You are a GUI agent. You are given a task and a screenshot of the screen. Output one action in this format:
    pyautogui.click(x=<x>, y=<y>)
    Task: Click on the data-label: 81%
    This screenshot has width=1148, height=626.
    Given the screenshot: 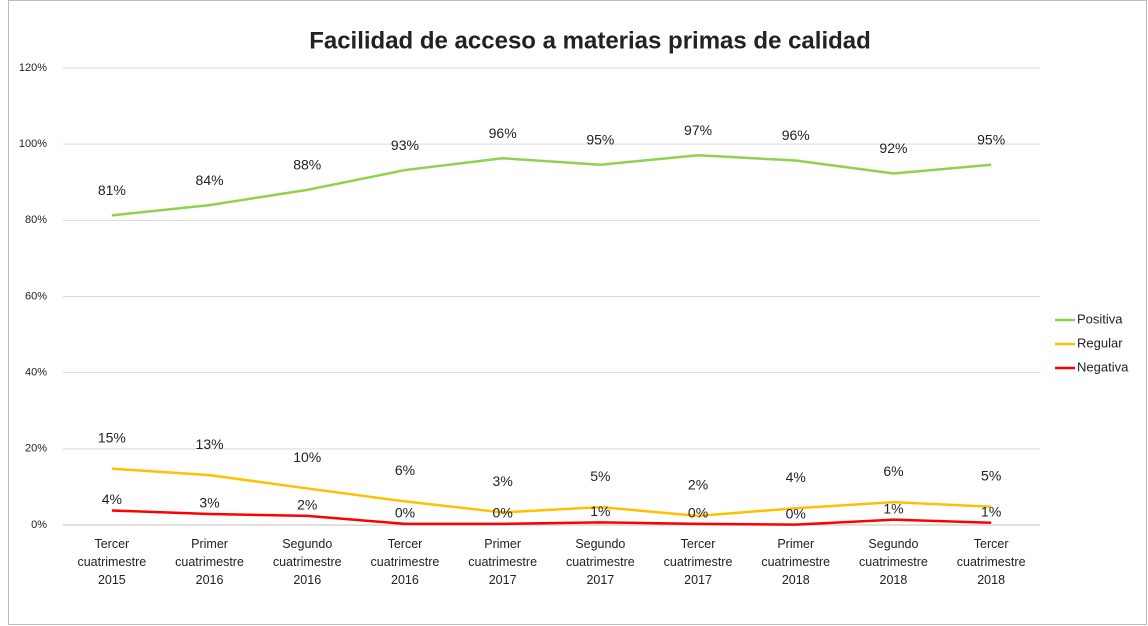 What is the action you would take?
    pyautogui.click(x=112, y=190)
    